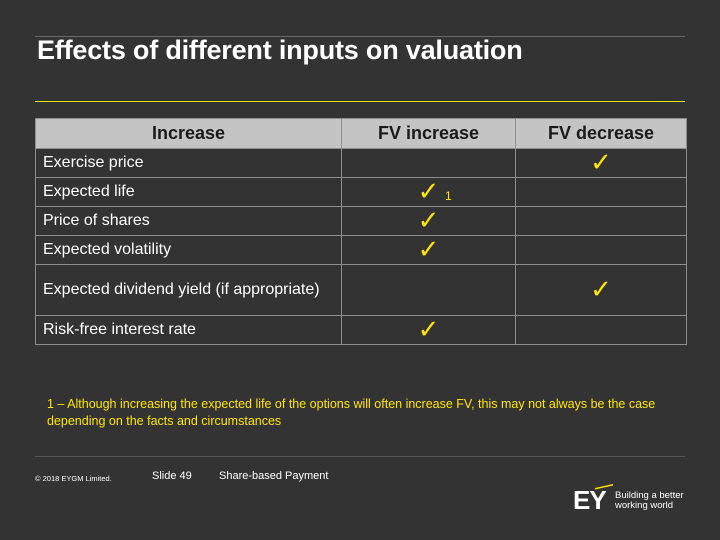 The width and height of the screenshot is (720, 540). What do you see at coordinates (188, 221) in the screenshot?
I see `row-label: Price of shares` at bounding box center [188, 221].